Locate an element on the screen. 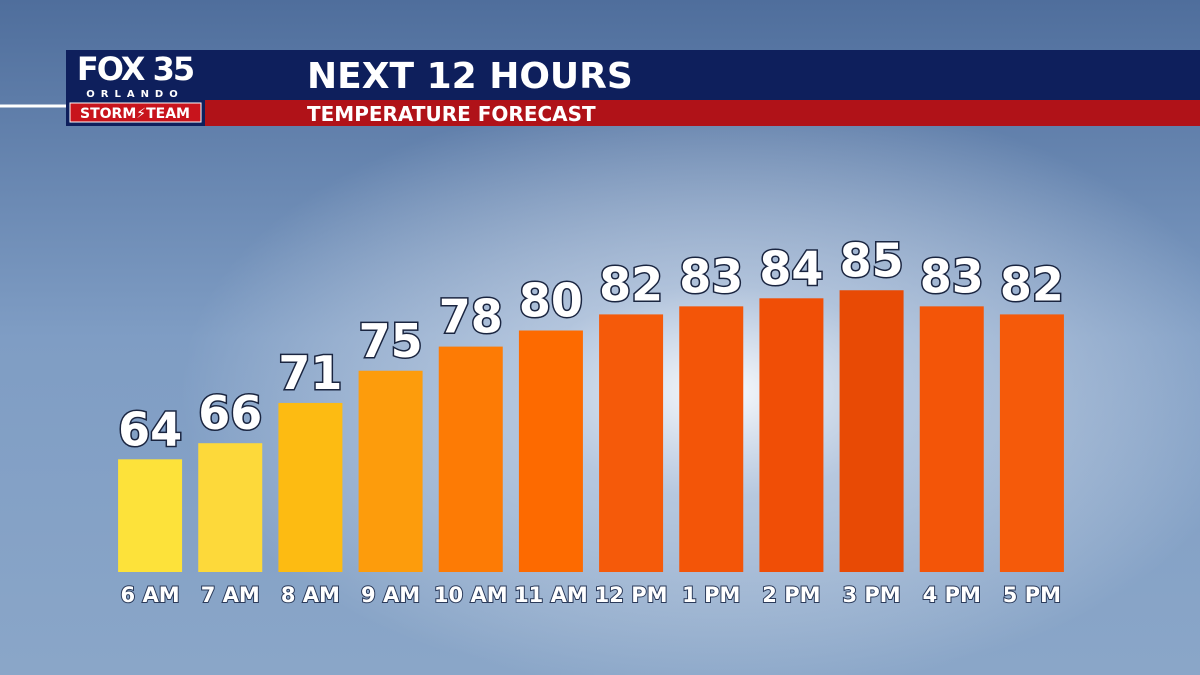 This screenshot has height=675, width=1200. chart-subtitle: TEMPERATURE FORECAST is located at coordinates (451, 114).